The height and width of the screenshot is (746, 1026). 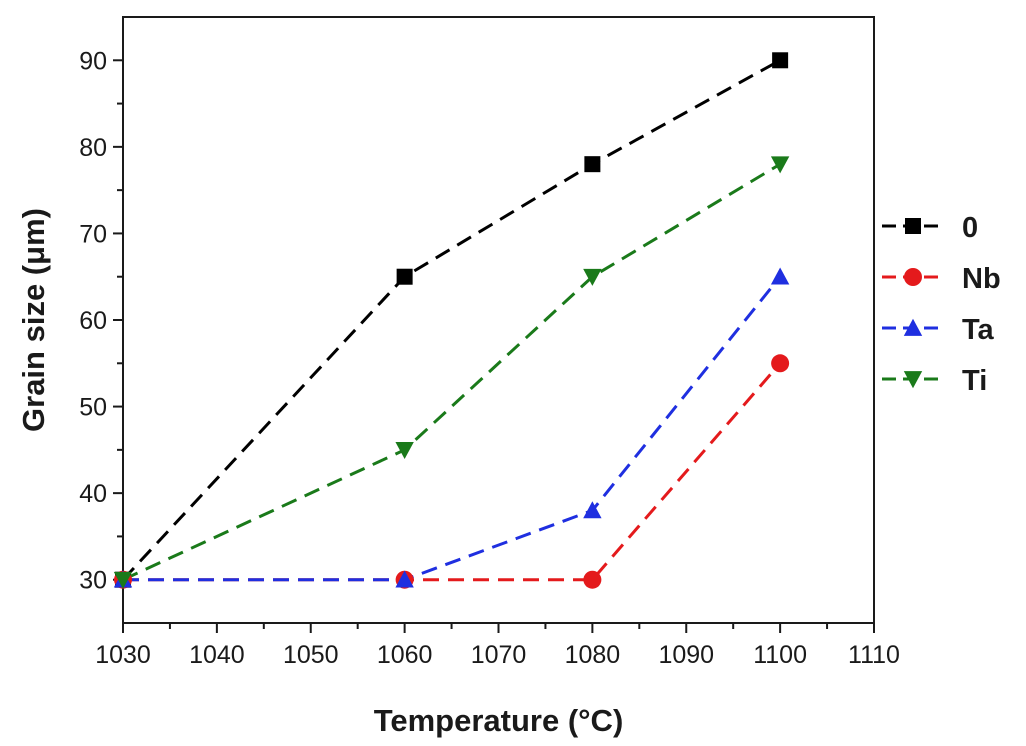 I want to click on legend-item-ti: Ti, so click(x=934, y=381).